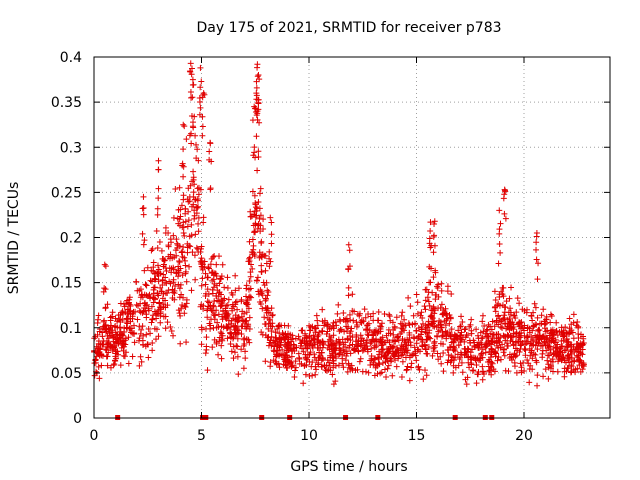 The image size is (640, 480). What do you see at coordinates (71, 239) in the screenshot?
I see `y-tick-label: 0.2` at bounding box center [71, 239].